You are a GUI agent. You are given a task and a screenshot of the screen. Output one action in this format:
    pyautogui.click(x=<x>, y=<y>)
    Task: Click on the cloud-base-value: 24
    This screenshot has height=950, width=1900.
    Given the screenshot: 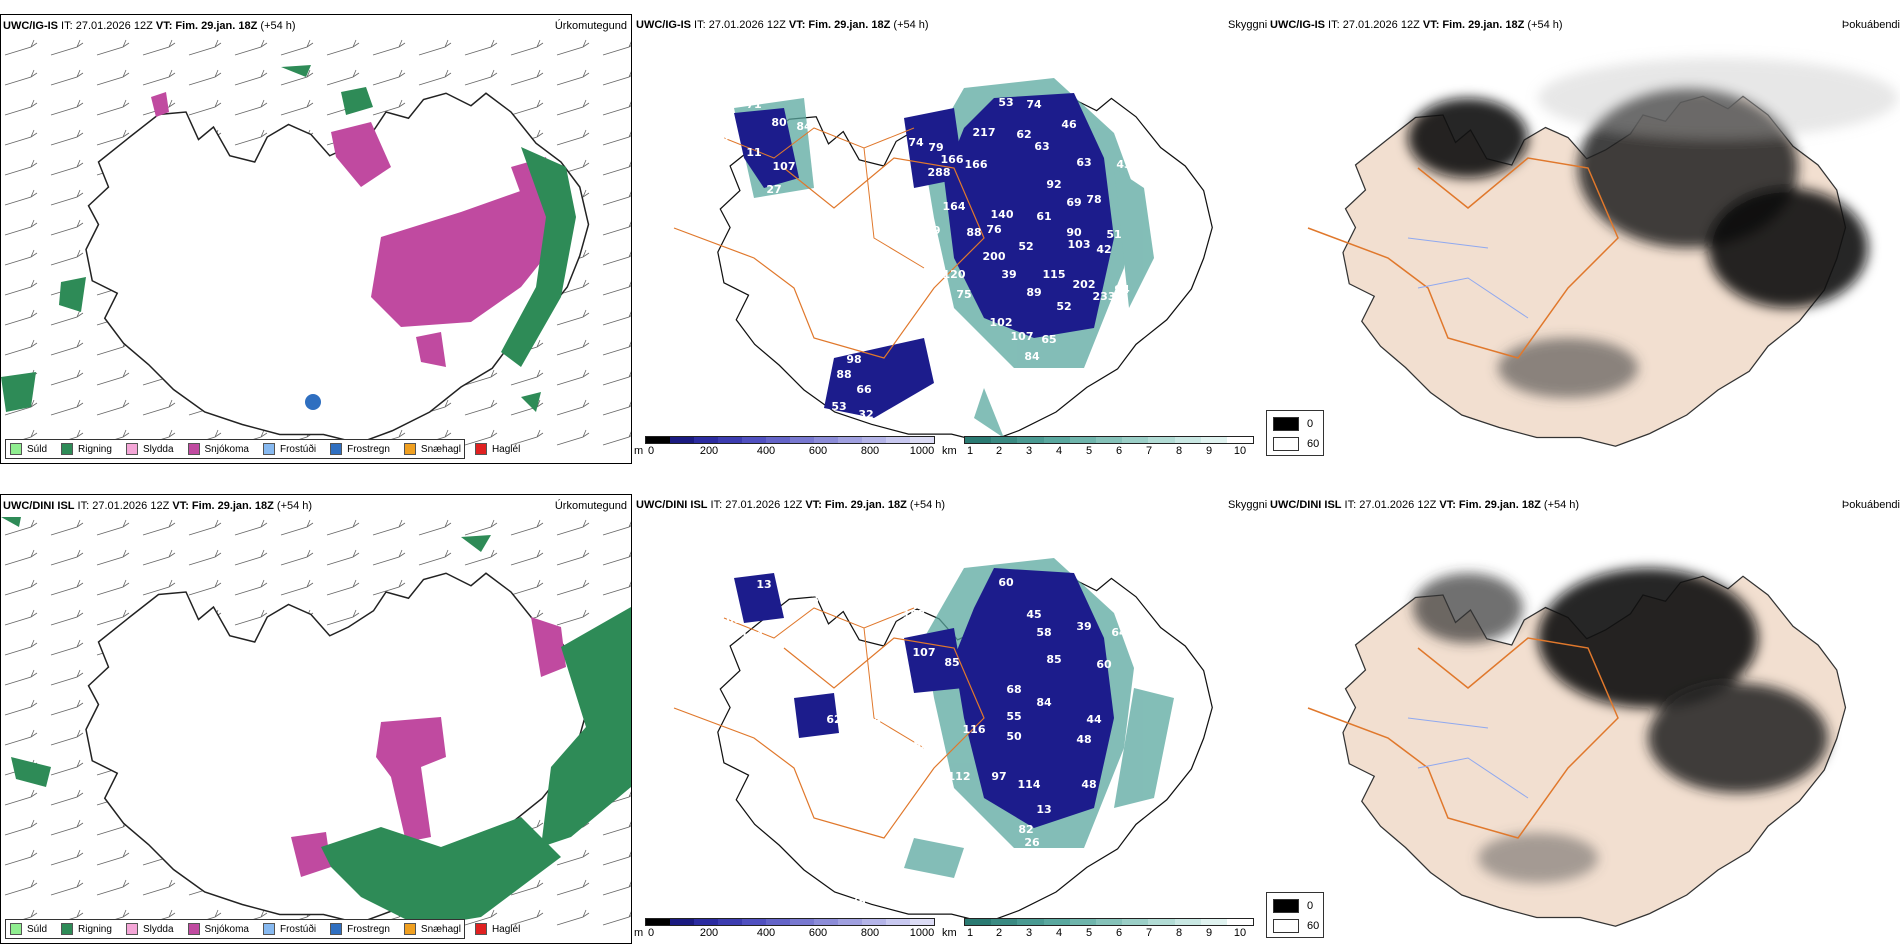 What is the action you would take?
    pyautogui.click(x=859, y=899)
    